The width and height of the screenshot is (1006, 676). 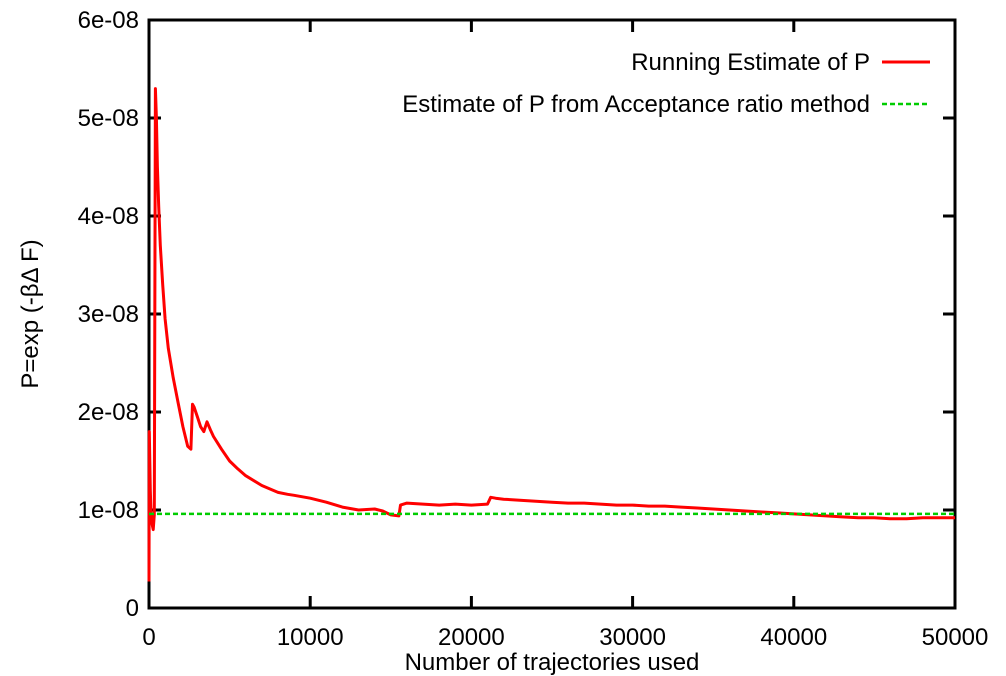 What do you see at coordinates (132, 608) in the screenshot?
I see `y-tick-label: 0` at bounding box center [132, 608].